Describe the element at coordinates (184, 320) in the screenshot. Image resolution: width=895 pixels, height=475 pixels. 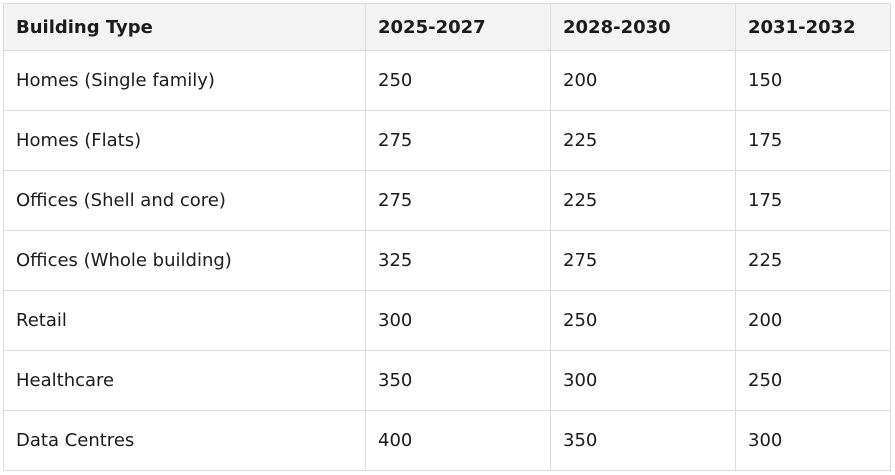
I see `row-label: Retail` at that location.